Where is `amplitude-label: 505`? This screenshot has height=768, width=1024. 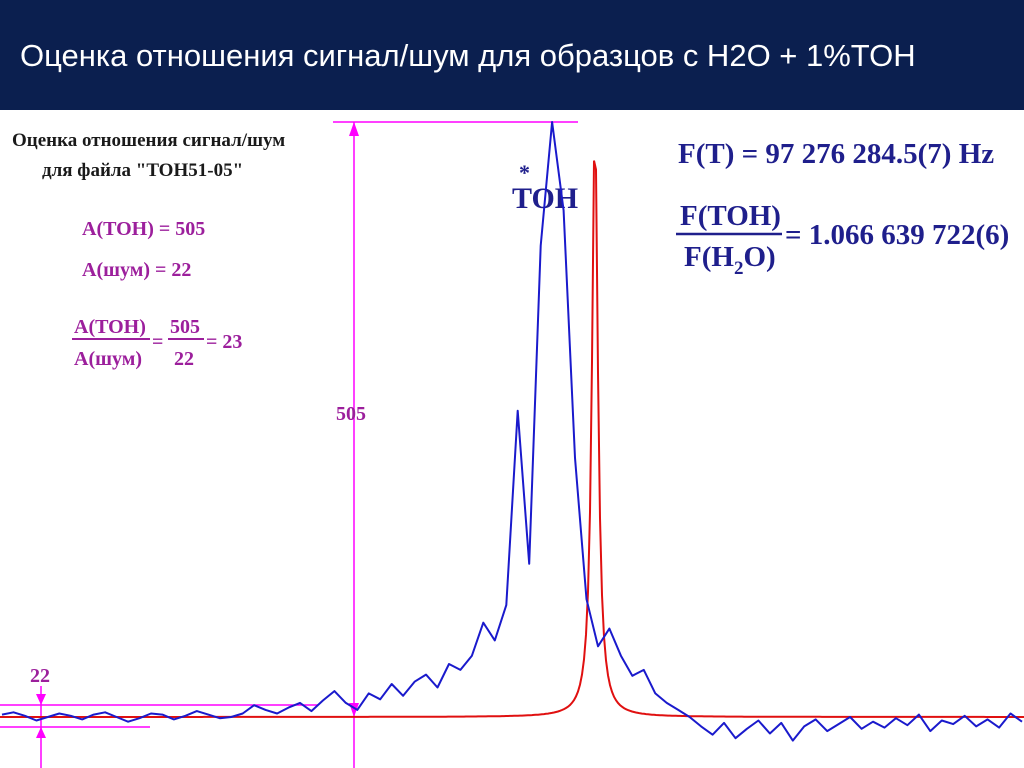
amplitude-label: 505 is located at coordinates (351, 414).